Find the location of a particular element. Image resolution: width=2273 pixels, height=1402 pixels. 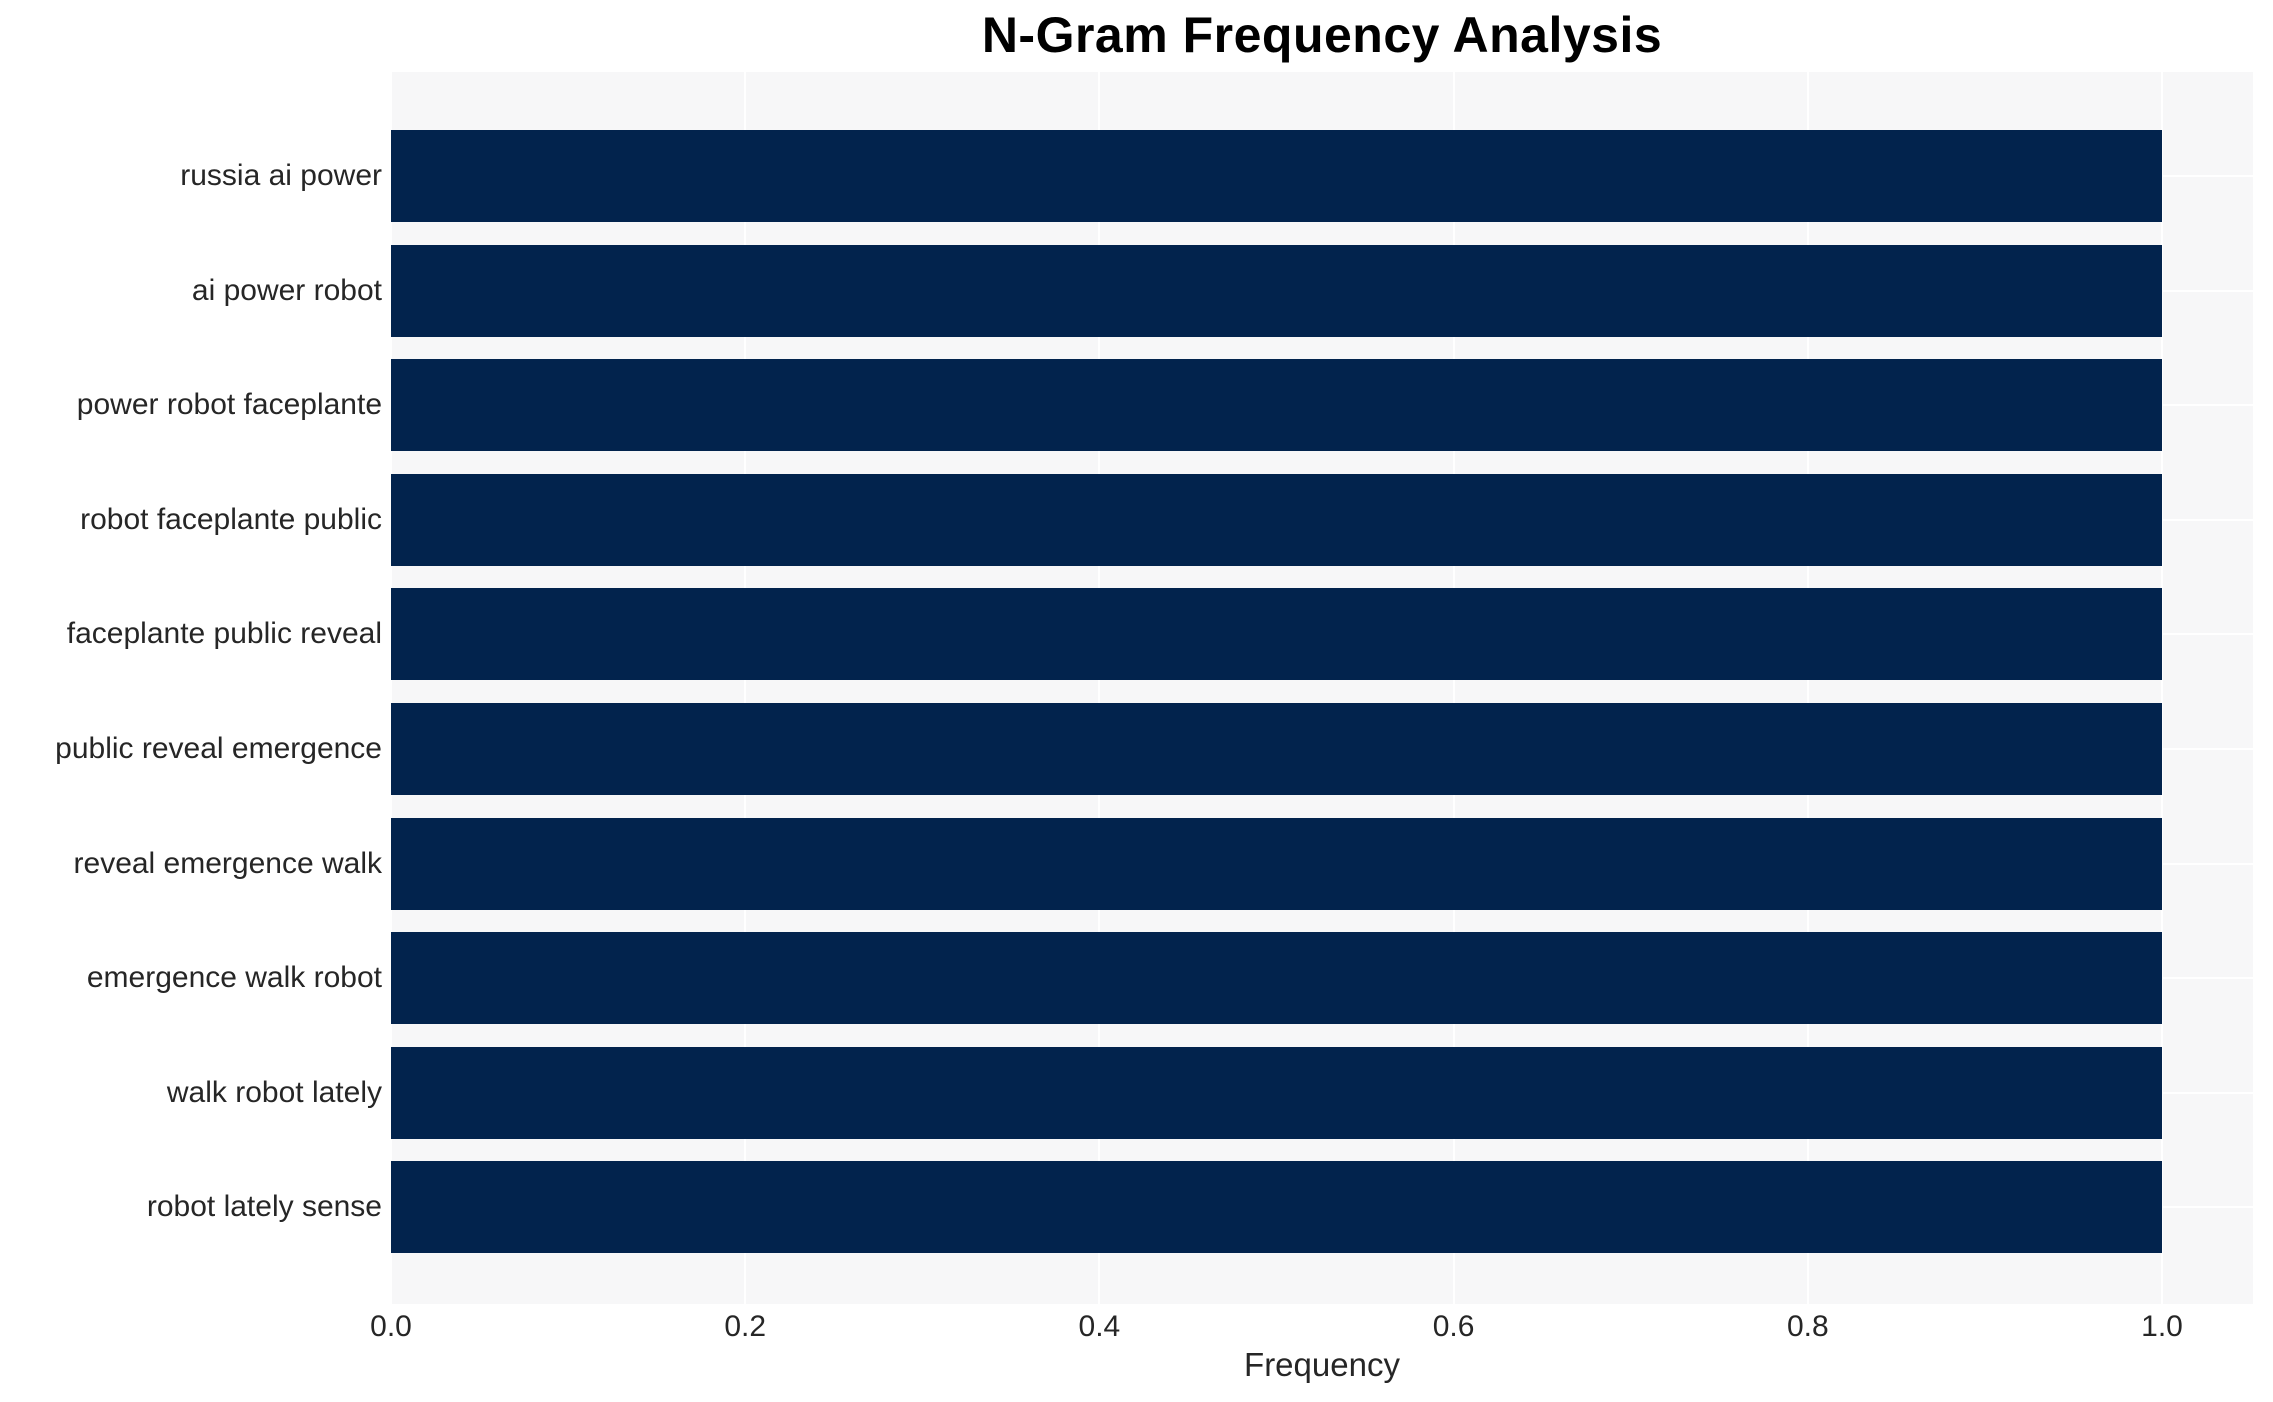

y-tick-label: emergence walk robot is located at coordinates (234, 978).